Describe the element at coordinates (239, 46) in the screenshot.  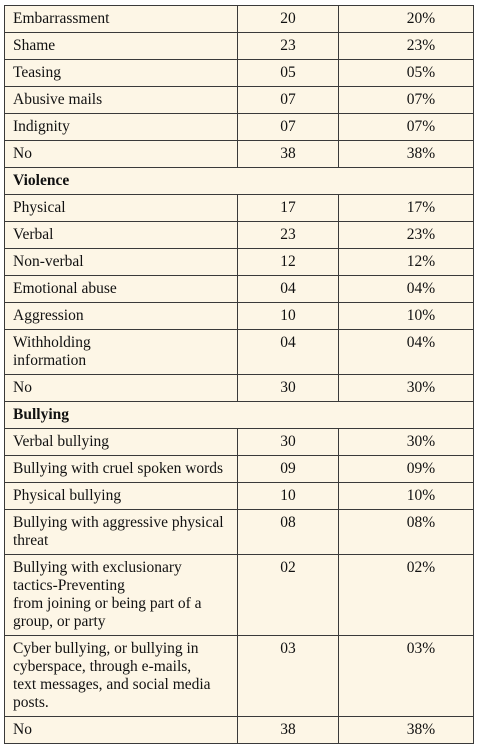
I see `table-row: Shame 23 23%` at that location.